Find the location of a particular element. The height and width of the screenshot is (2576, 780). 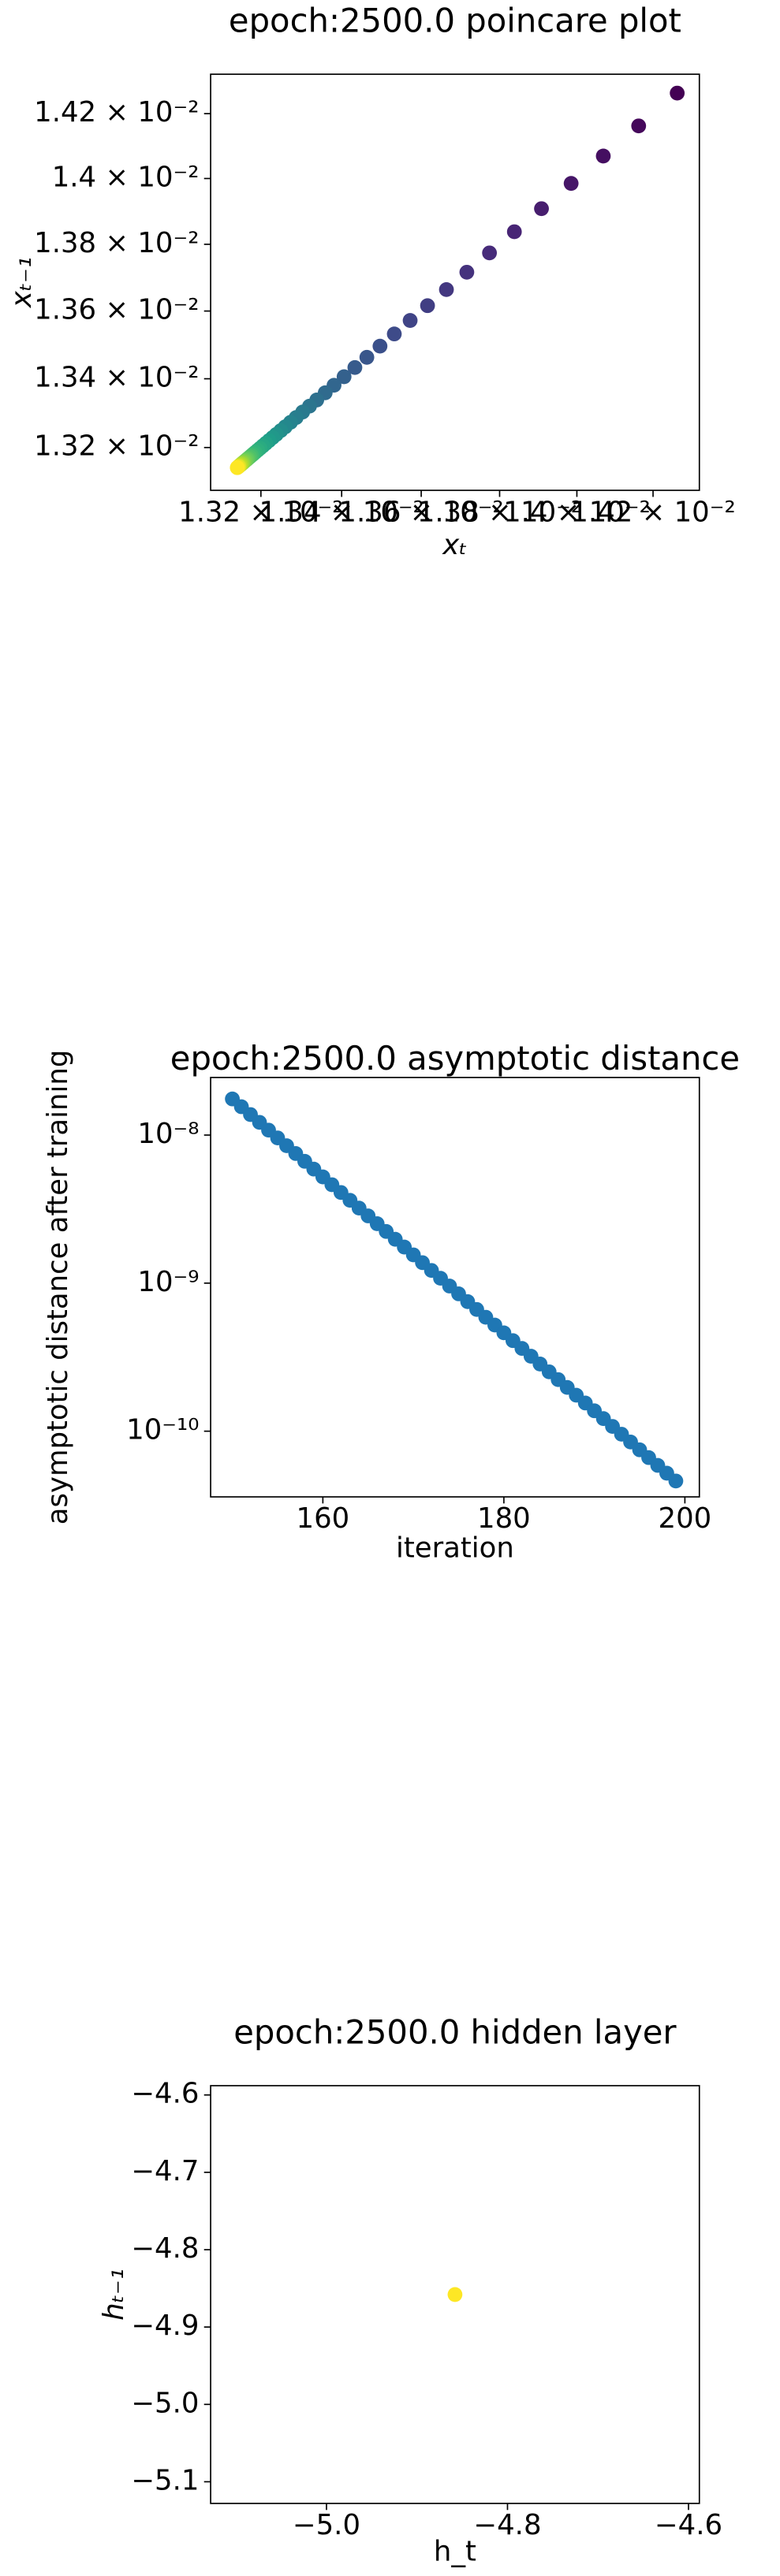

y-tick-label: −5.0 is located at coordinates (165, 2403).